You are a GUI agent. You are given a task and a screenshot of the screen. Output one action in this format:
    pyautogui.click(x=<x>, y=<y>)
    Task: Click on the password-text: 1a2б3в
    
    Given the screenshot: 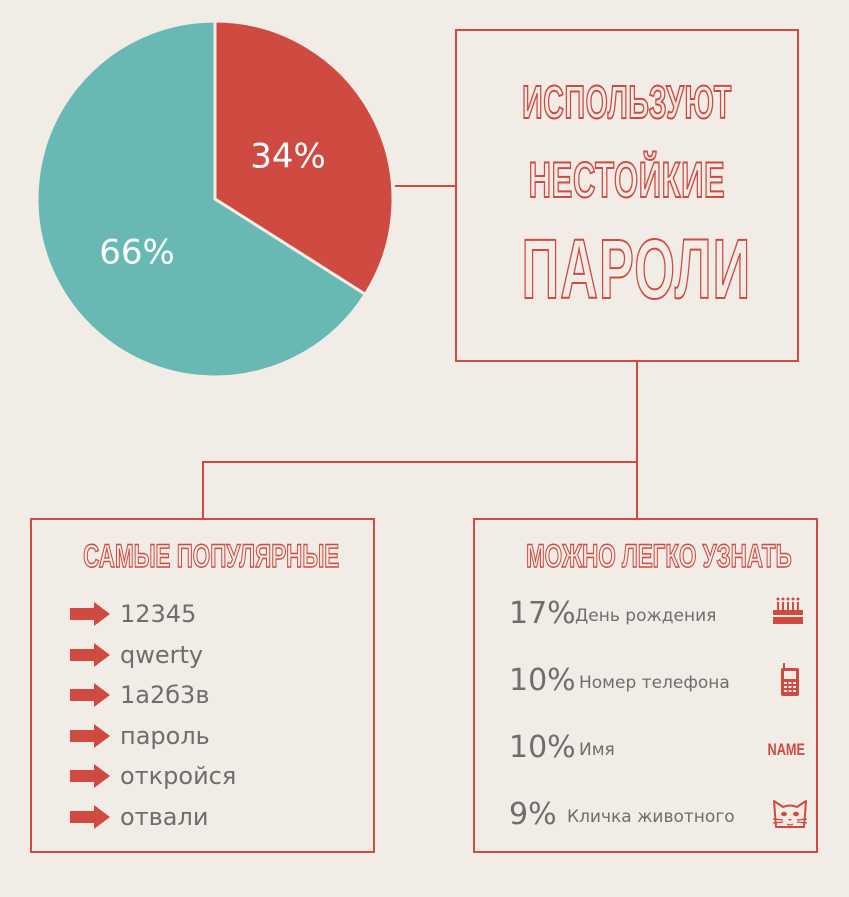 What is the action you would take?
    pyautogui.click(x=165, y=695)
    